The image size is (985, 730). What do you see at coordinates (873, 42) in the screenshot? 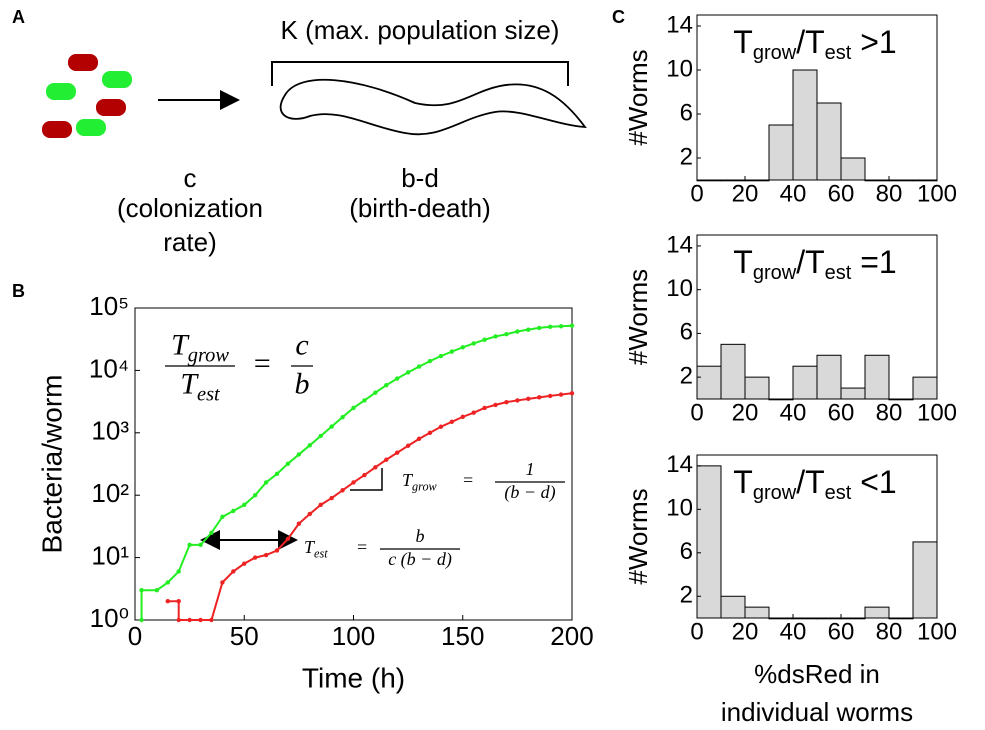
I see `title-part: >1` at bounding box center [873, 42].